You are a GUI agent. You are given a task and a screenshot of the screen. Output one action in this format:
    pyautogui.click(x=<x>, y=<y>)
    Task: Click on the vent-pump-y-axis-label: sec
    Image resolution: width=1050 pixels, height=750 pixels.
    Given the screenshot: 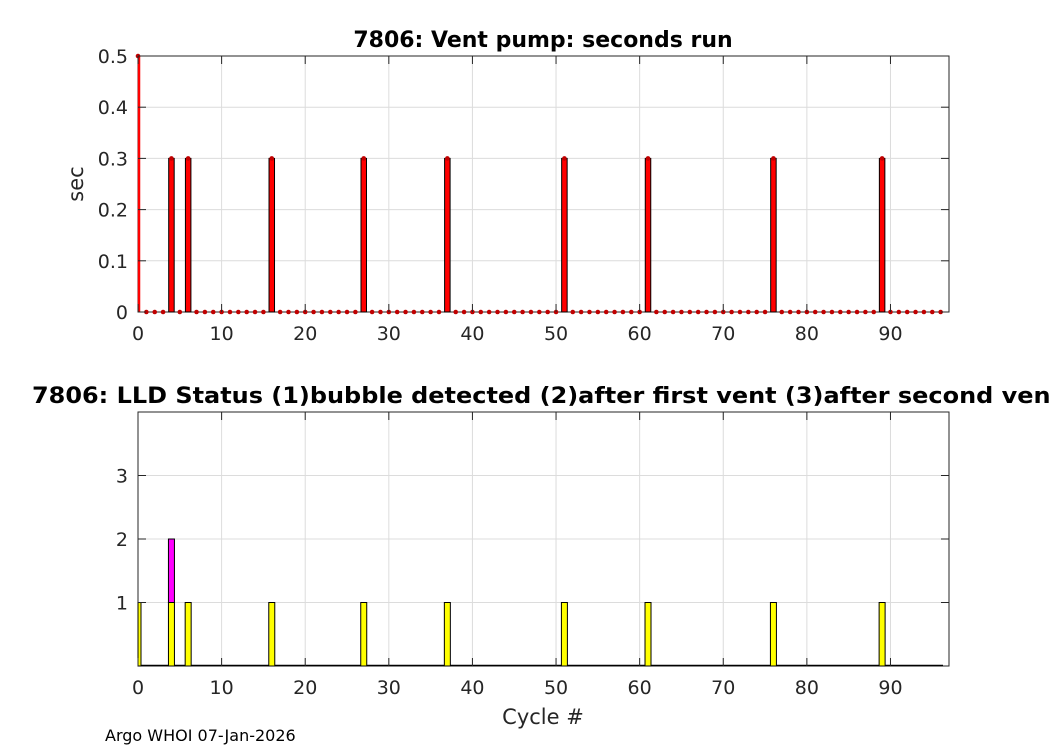 What is the action you would take?
    pyautogui.click(x=76, y=183)
    